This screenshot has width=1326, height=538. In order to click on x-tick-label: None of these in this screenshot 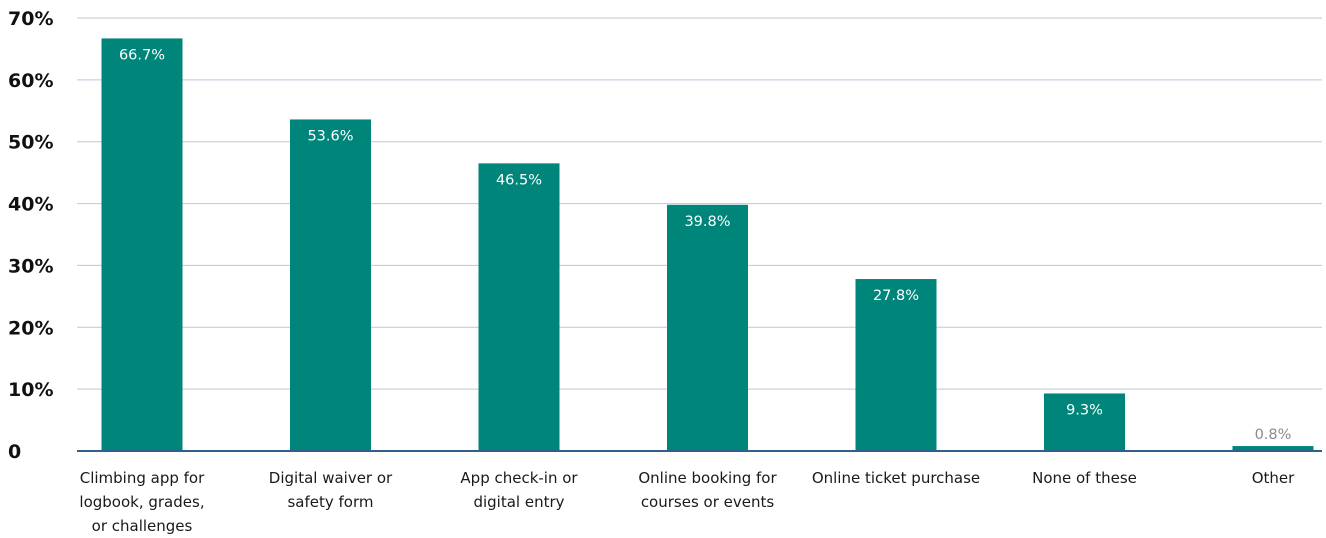, I will do `click(1084, 478)`.